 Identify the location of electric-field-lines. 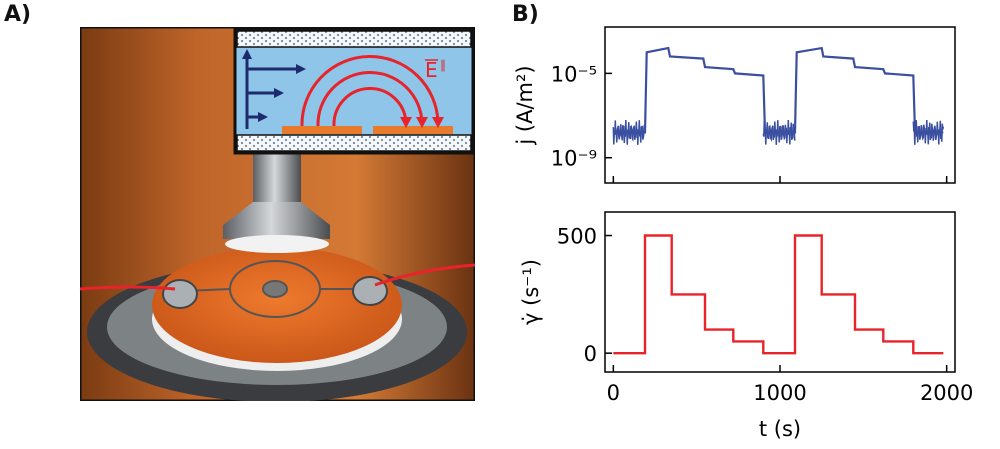
(370, 91).